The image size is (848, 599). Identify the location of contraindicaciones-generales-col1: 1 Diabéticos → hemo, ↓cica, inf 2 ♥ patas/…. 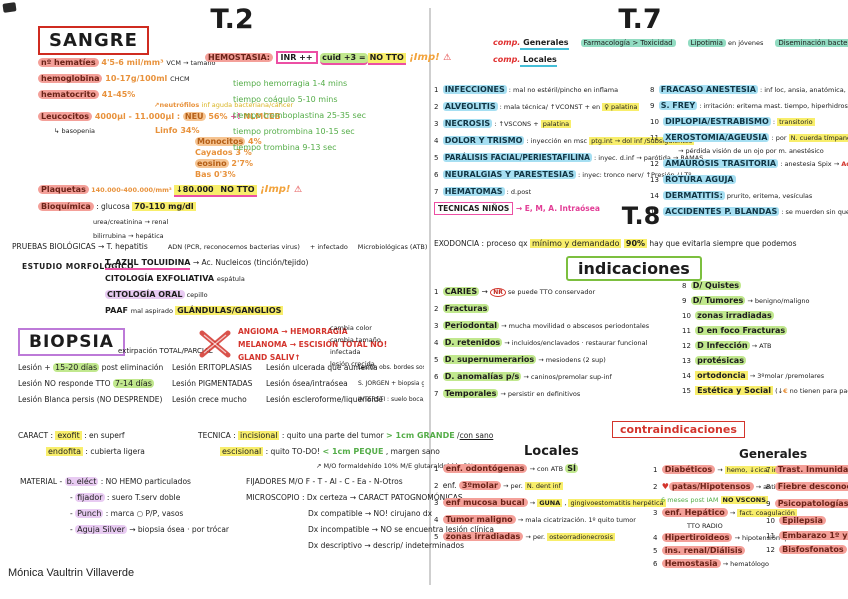
(735, 519).